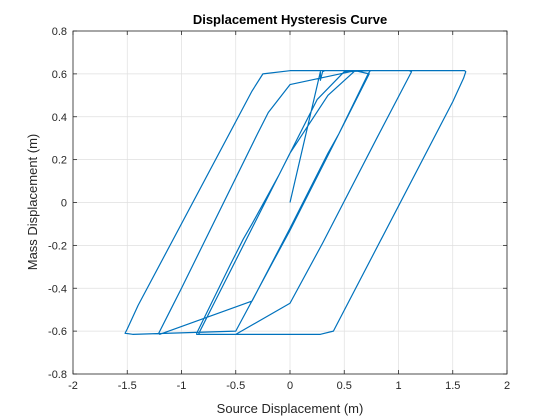 Image resolution: width=560 pixels, height=420 pixels. I want to click on x-tick-label: -2, so click(73, 386).